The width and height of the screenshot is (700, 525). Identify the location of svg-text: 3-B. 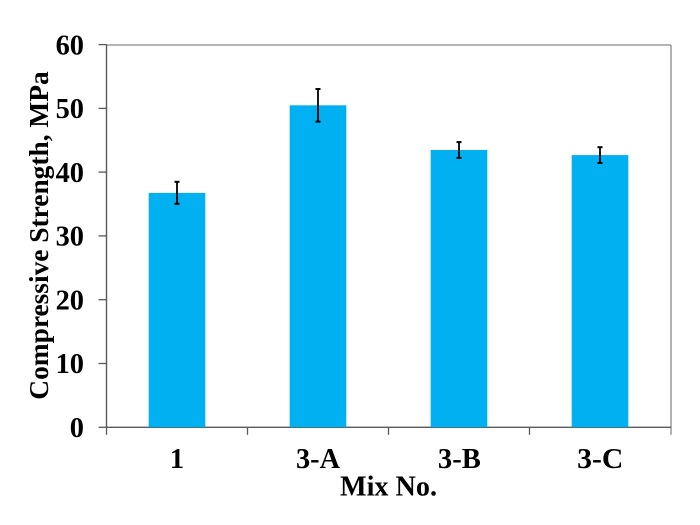
(459, 459).